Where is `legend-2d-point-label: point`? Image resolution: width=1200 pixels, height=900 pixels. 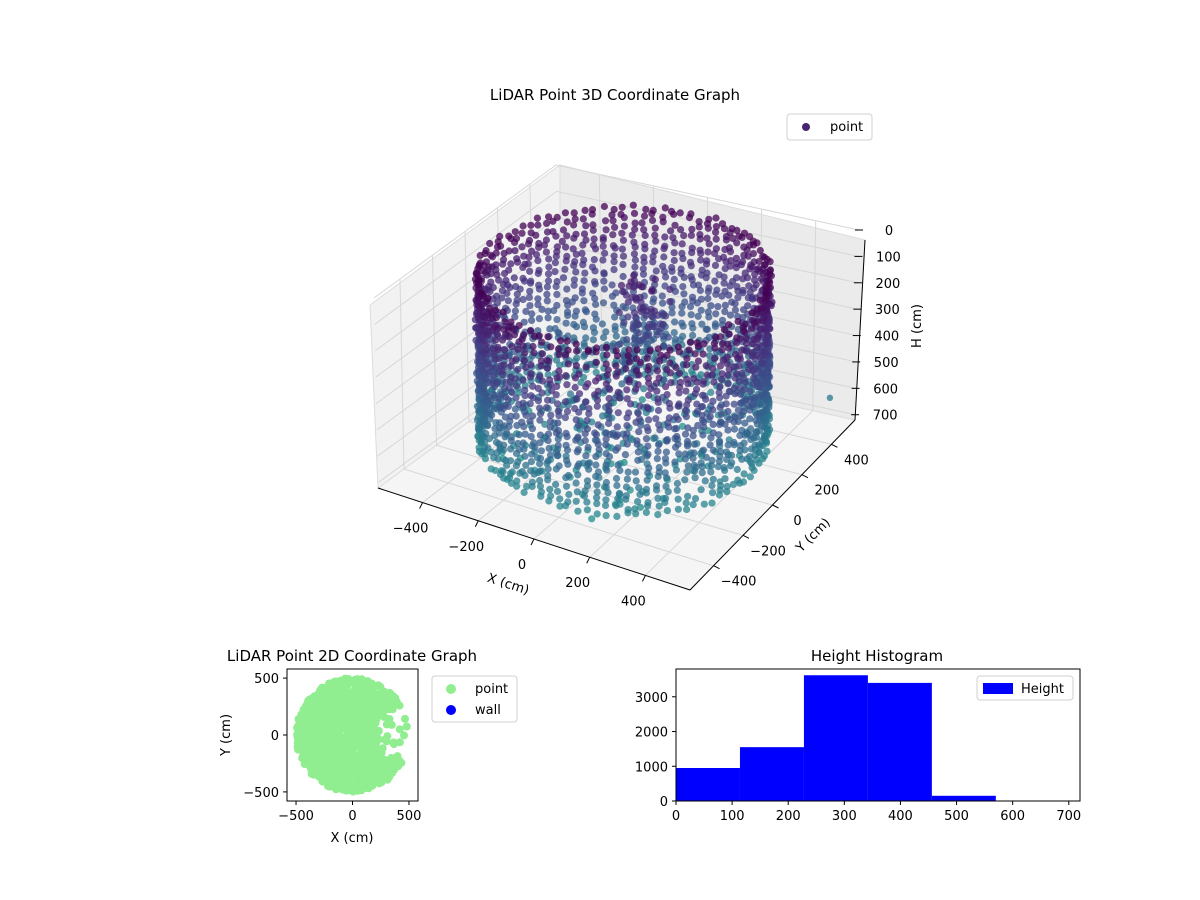 legend-2d-point-label: point is located at coordinates (491, 689).